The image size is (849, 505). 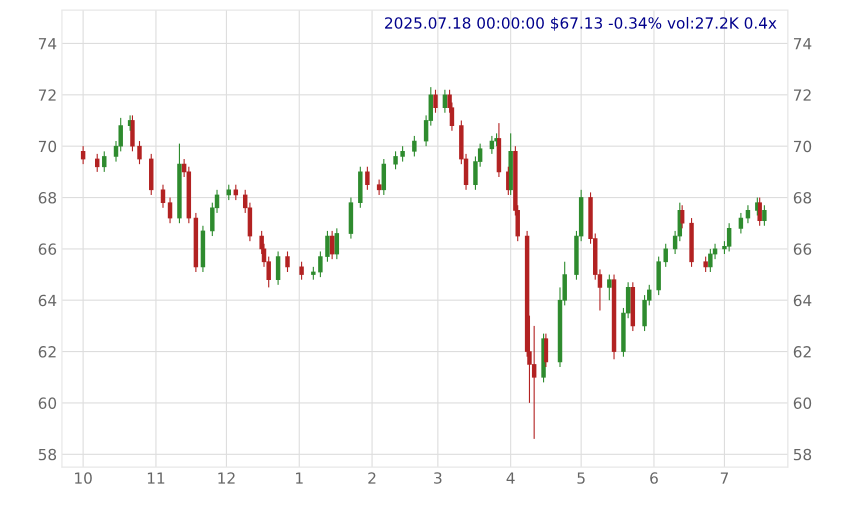 I want to click on y2-tick-label: 68, so click(x=803, y=198).